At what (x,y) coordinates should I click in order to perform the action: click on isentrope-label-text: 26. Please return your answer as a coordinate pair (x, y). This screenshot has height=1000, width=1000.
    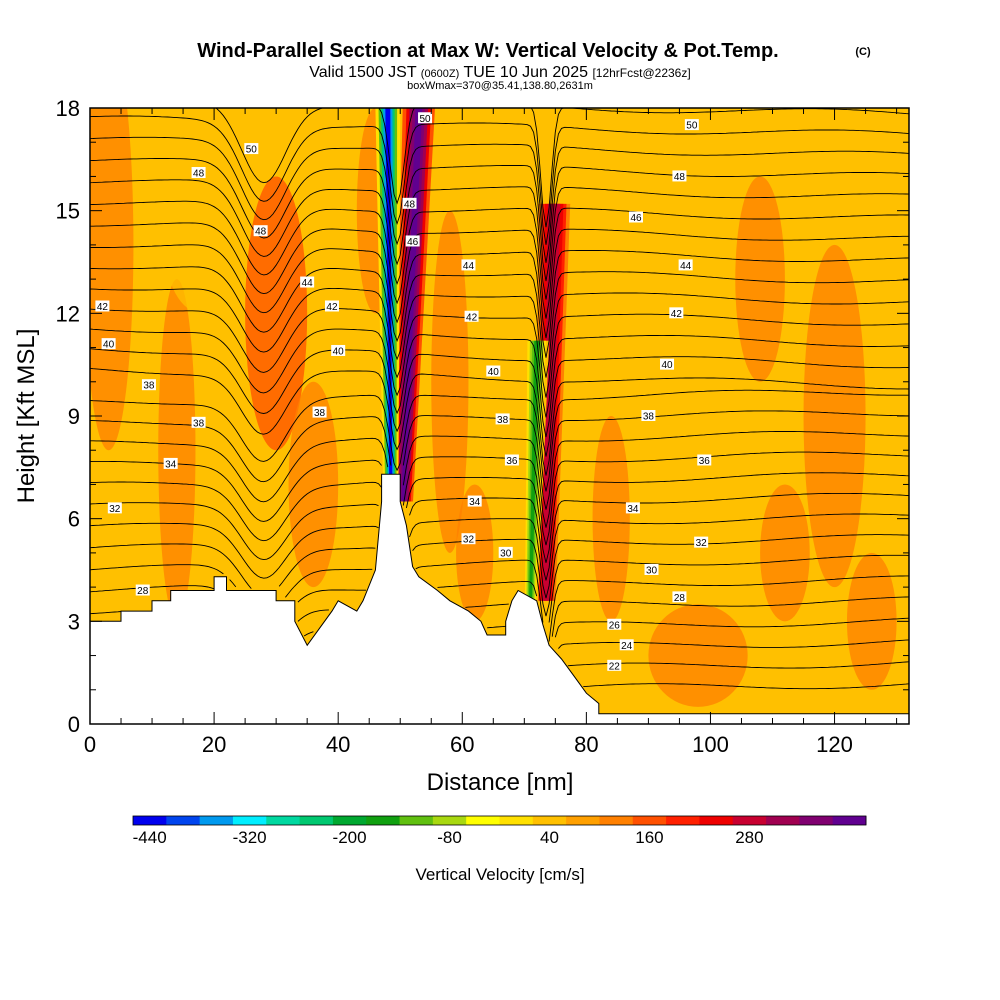
    Looking at the image, I should click on (615, 625).